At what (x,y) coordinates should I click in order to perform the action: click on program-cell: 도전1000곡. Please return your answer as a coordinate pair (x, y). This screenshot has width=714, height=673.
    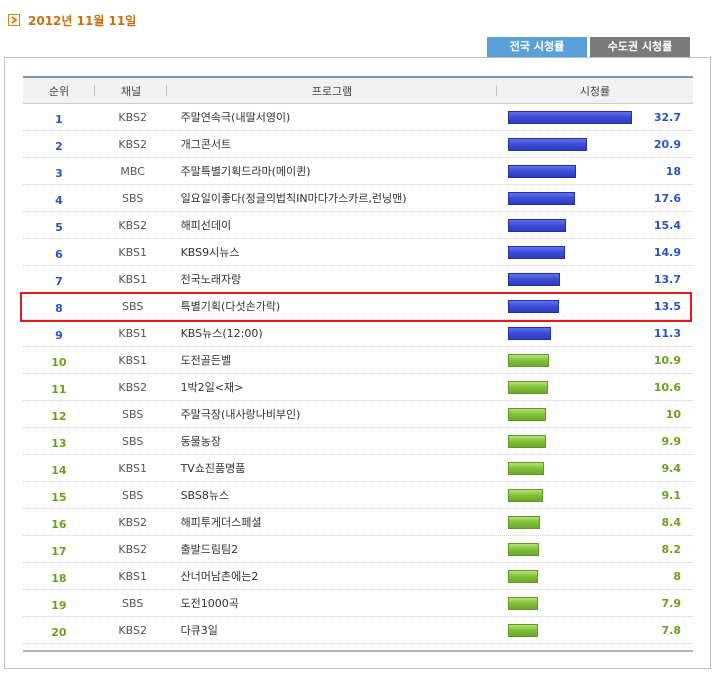
    Looking at the image, I should click on (209, 603).